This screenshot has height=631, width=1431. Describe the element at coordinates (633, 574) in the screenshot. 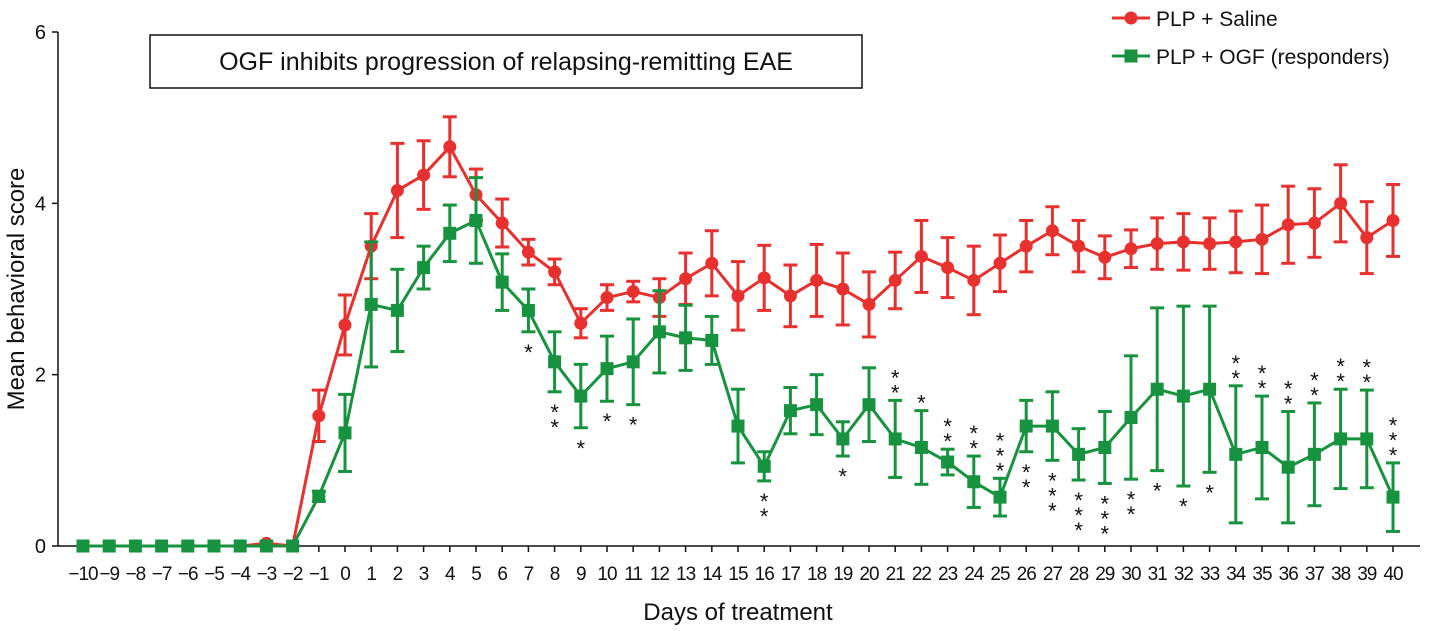

I see `x-tick-label: 11` at that location.